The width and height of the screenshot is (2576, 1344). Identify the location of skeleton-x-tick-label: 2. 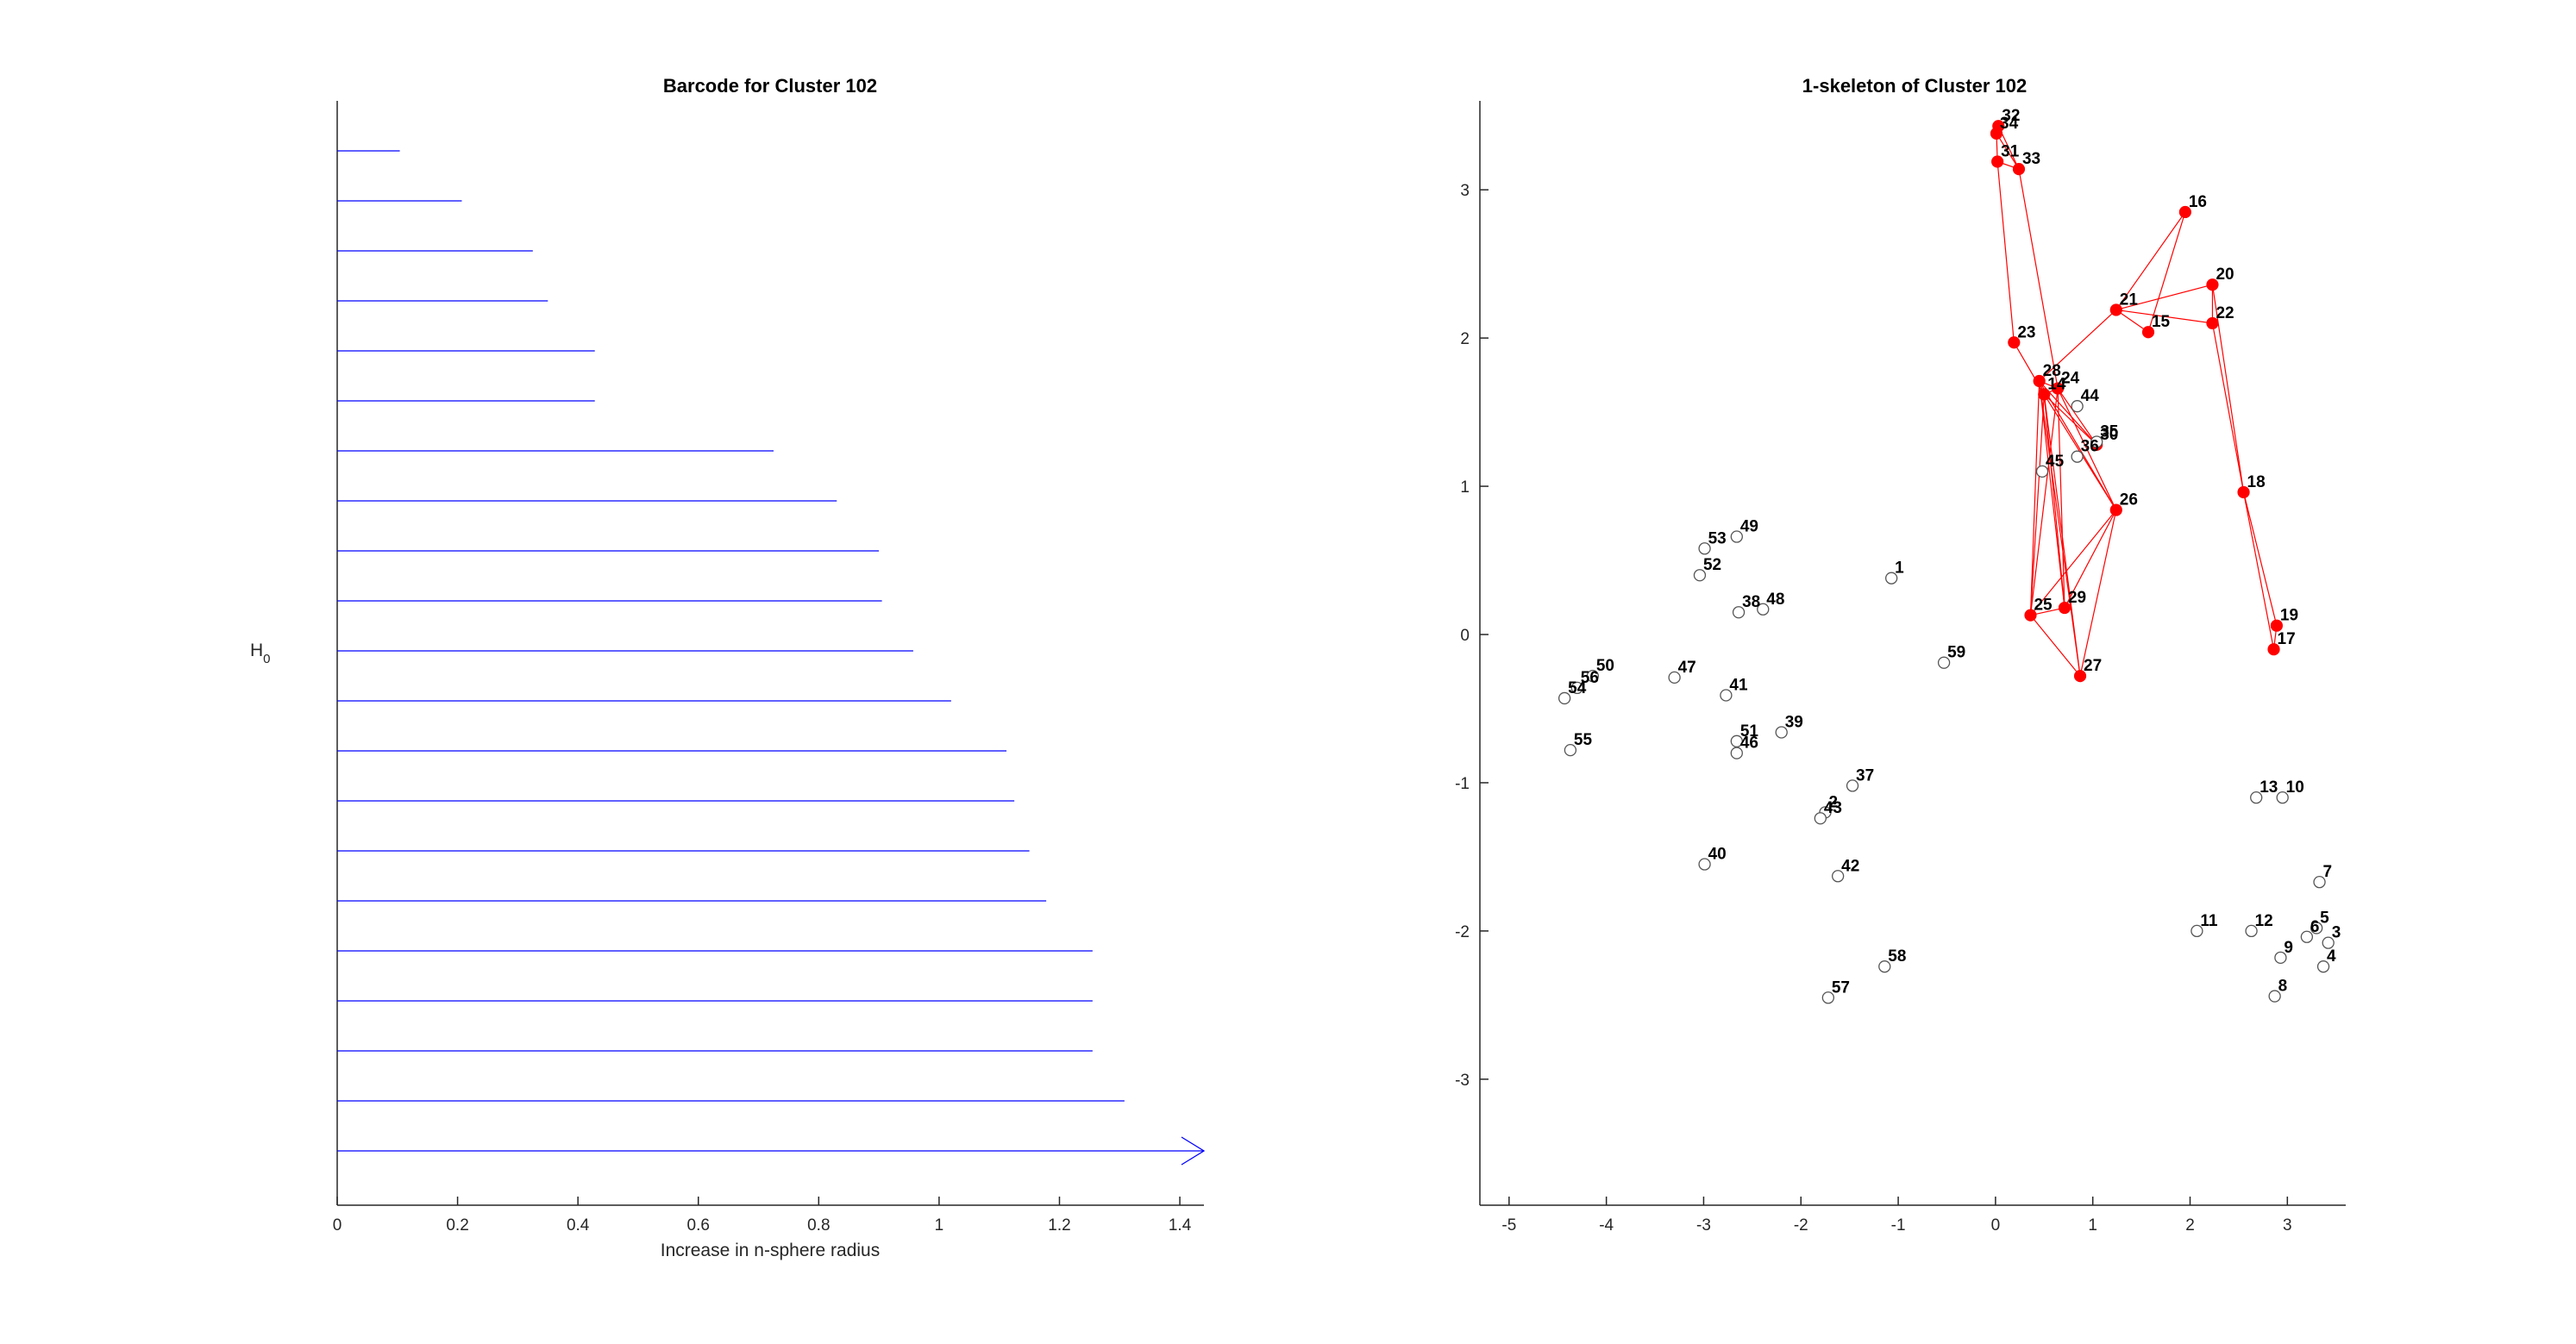
(2190, 1226).